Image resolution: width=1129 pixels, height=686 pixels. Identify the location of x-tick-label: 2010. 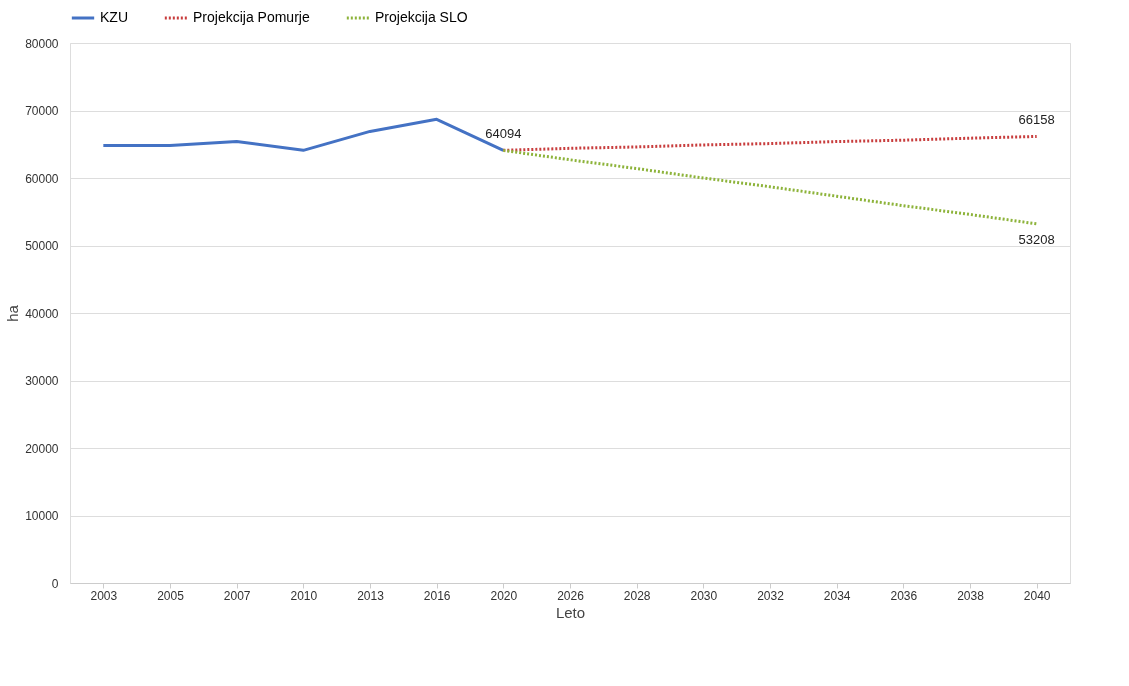
(304, 595).